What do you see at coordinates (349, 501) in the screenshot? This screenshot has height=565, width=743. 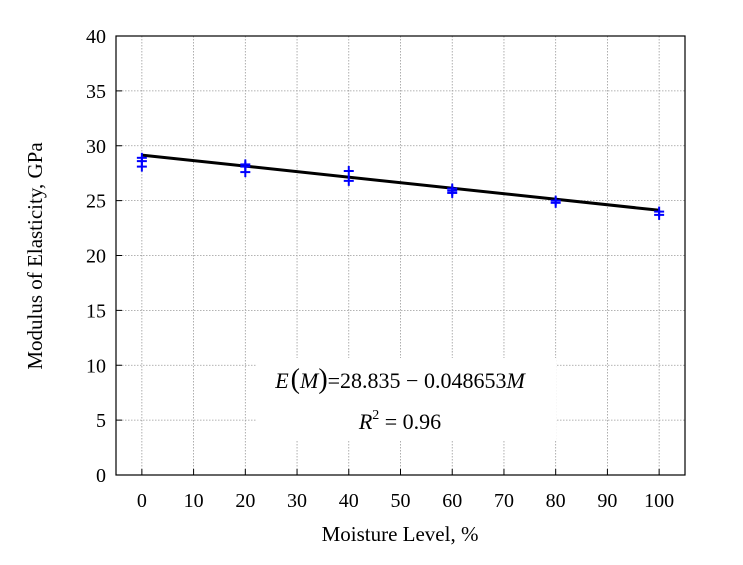 I see `x-tick-label: 40` at bounding box center [349, 501].